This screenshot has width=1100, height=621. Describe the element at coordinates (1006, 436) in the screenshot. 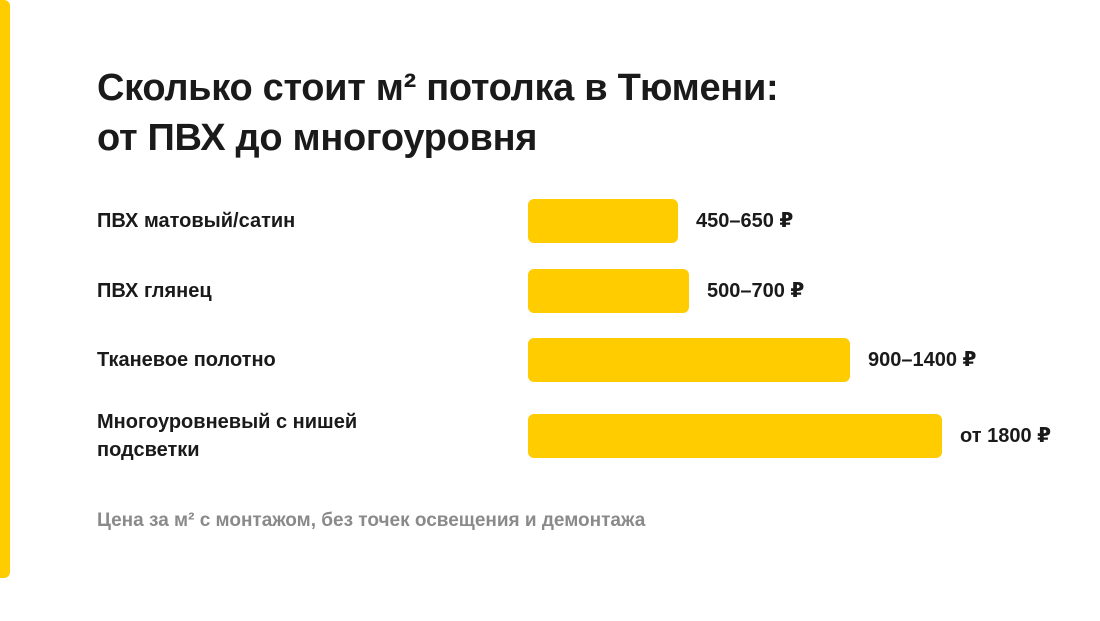

I see `price-value-label: от 1800 ₽` at that location.